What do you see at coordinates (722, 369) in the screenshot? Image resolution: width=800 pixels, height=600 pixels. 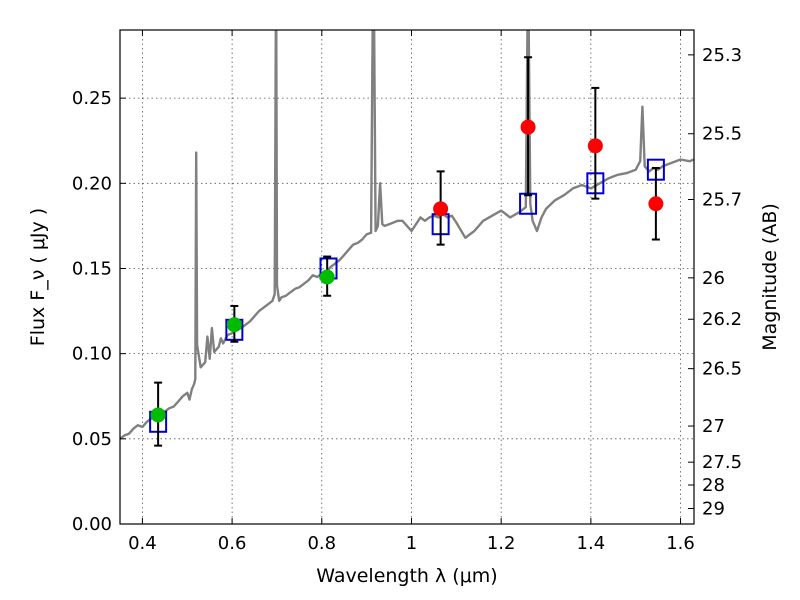 I see `y2-tick-label: 26.5` at bounding box center [722, 369].